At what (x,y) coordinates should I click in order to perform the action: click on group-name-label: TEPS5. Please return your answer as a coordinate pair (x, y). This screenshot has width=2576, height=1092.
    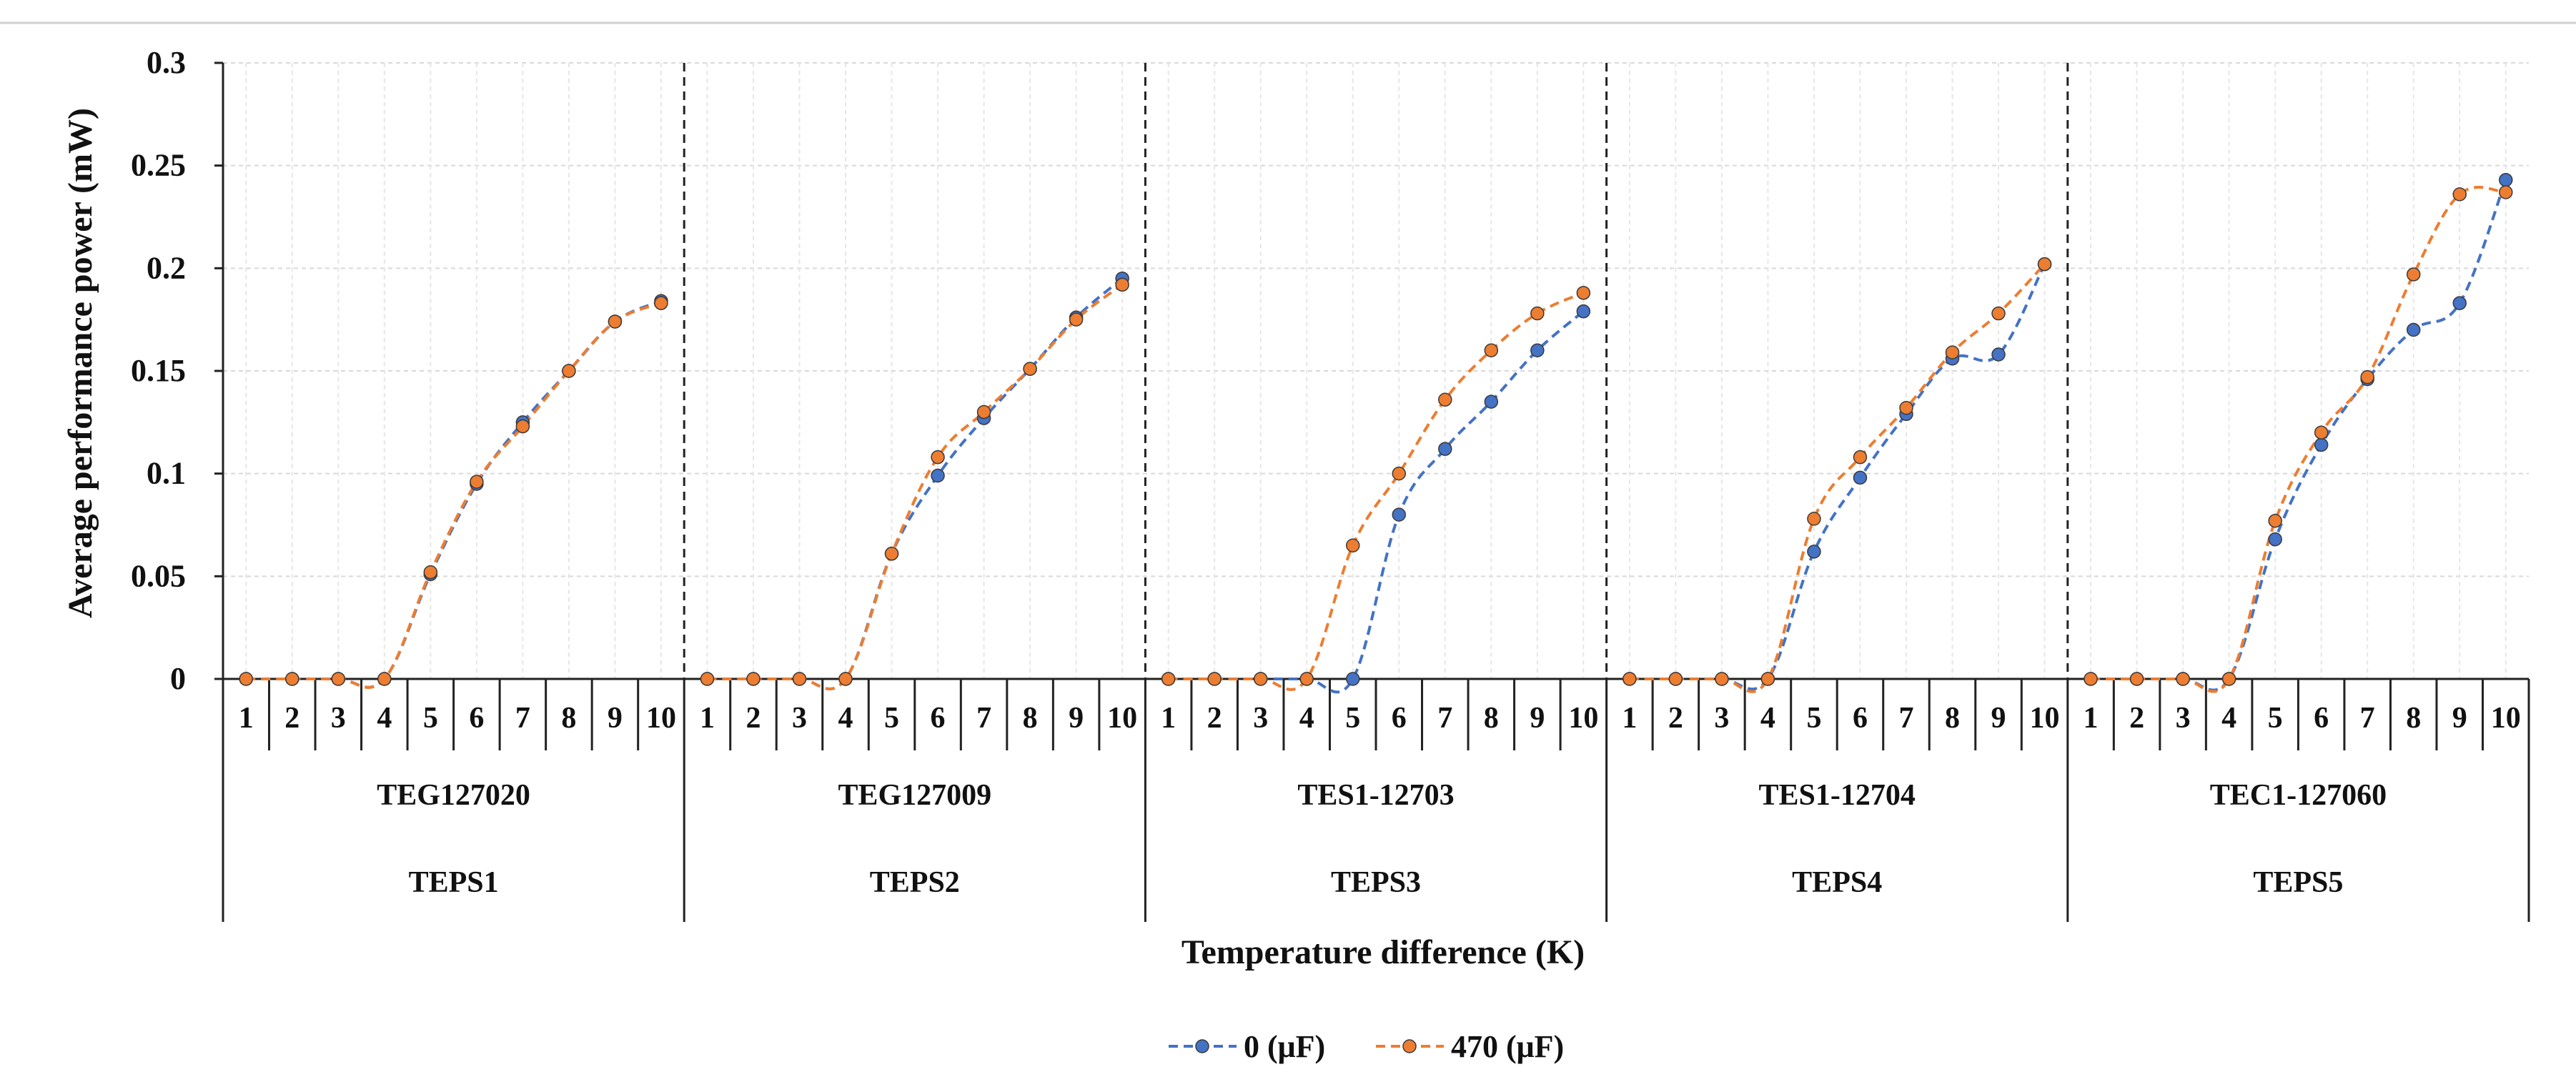
    Looking at the image, I should click on (2298, 882).